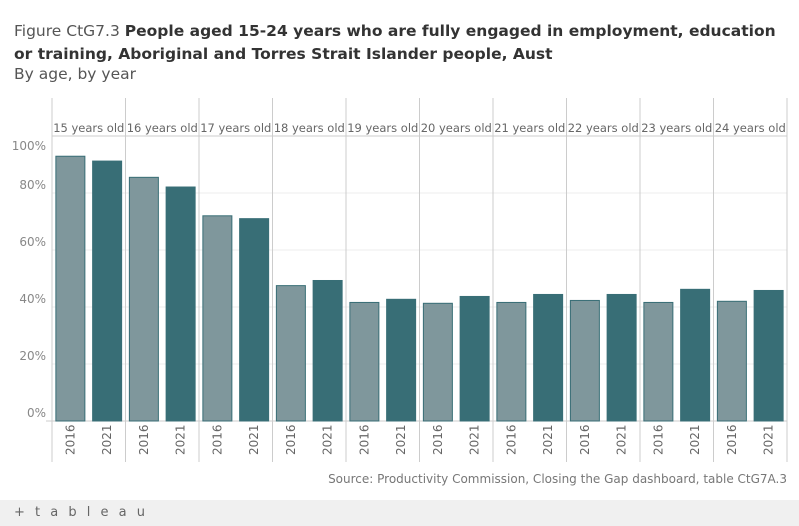 The image size is (799, 526). I want to click on bar-21-2021, so click(548, 357).